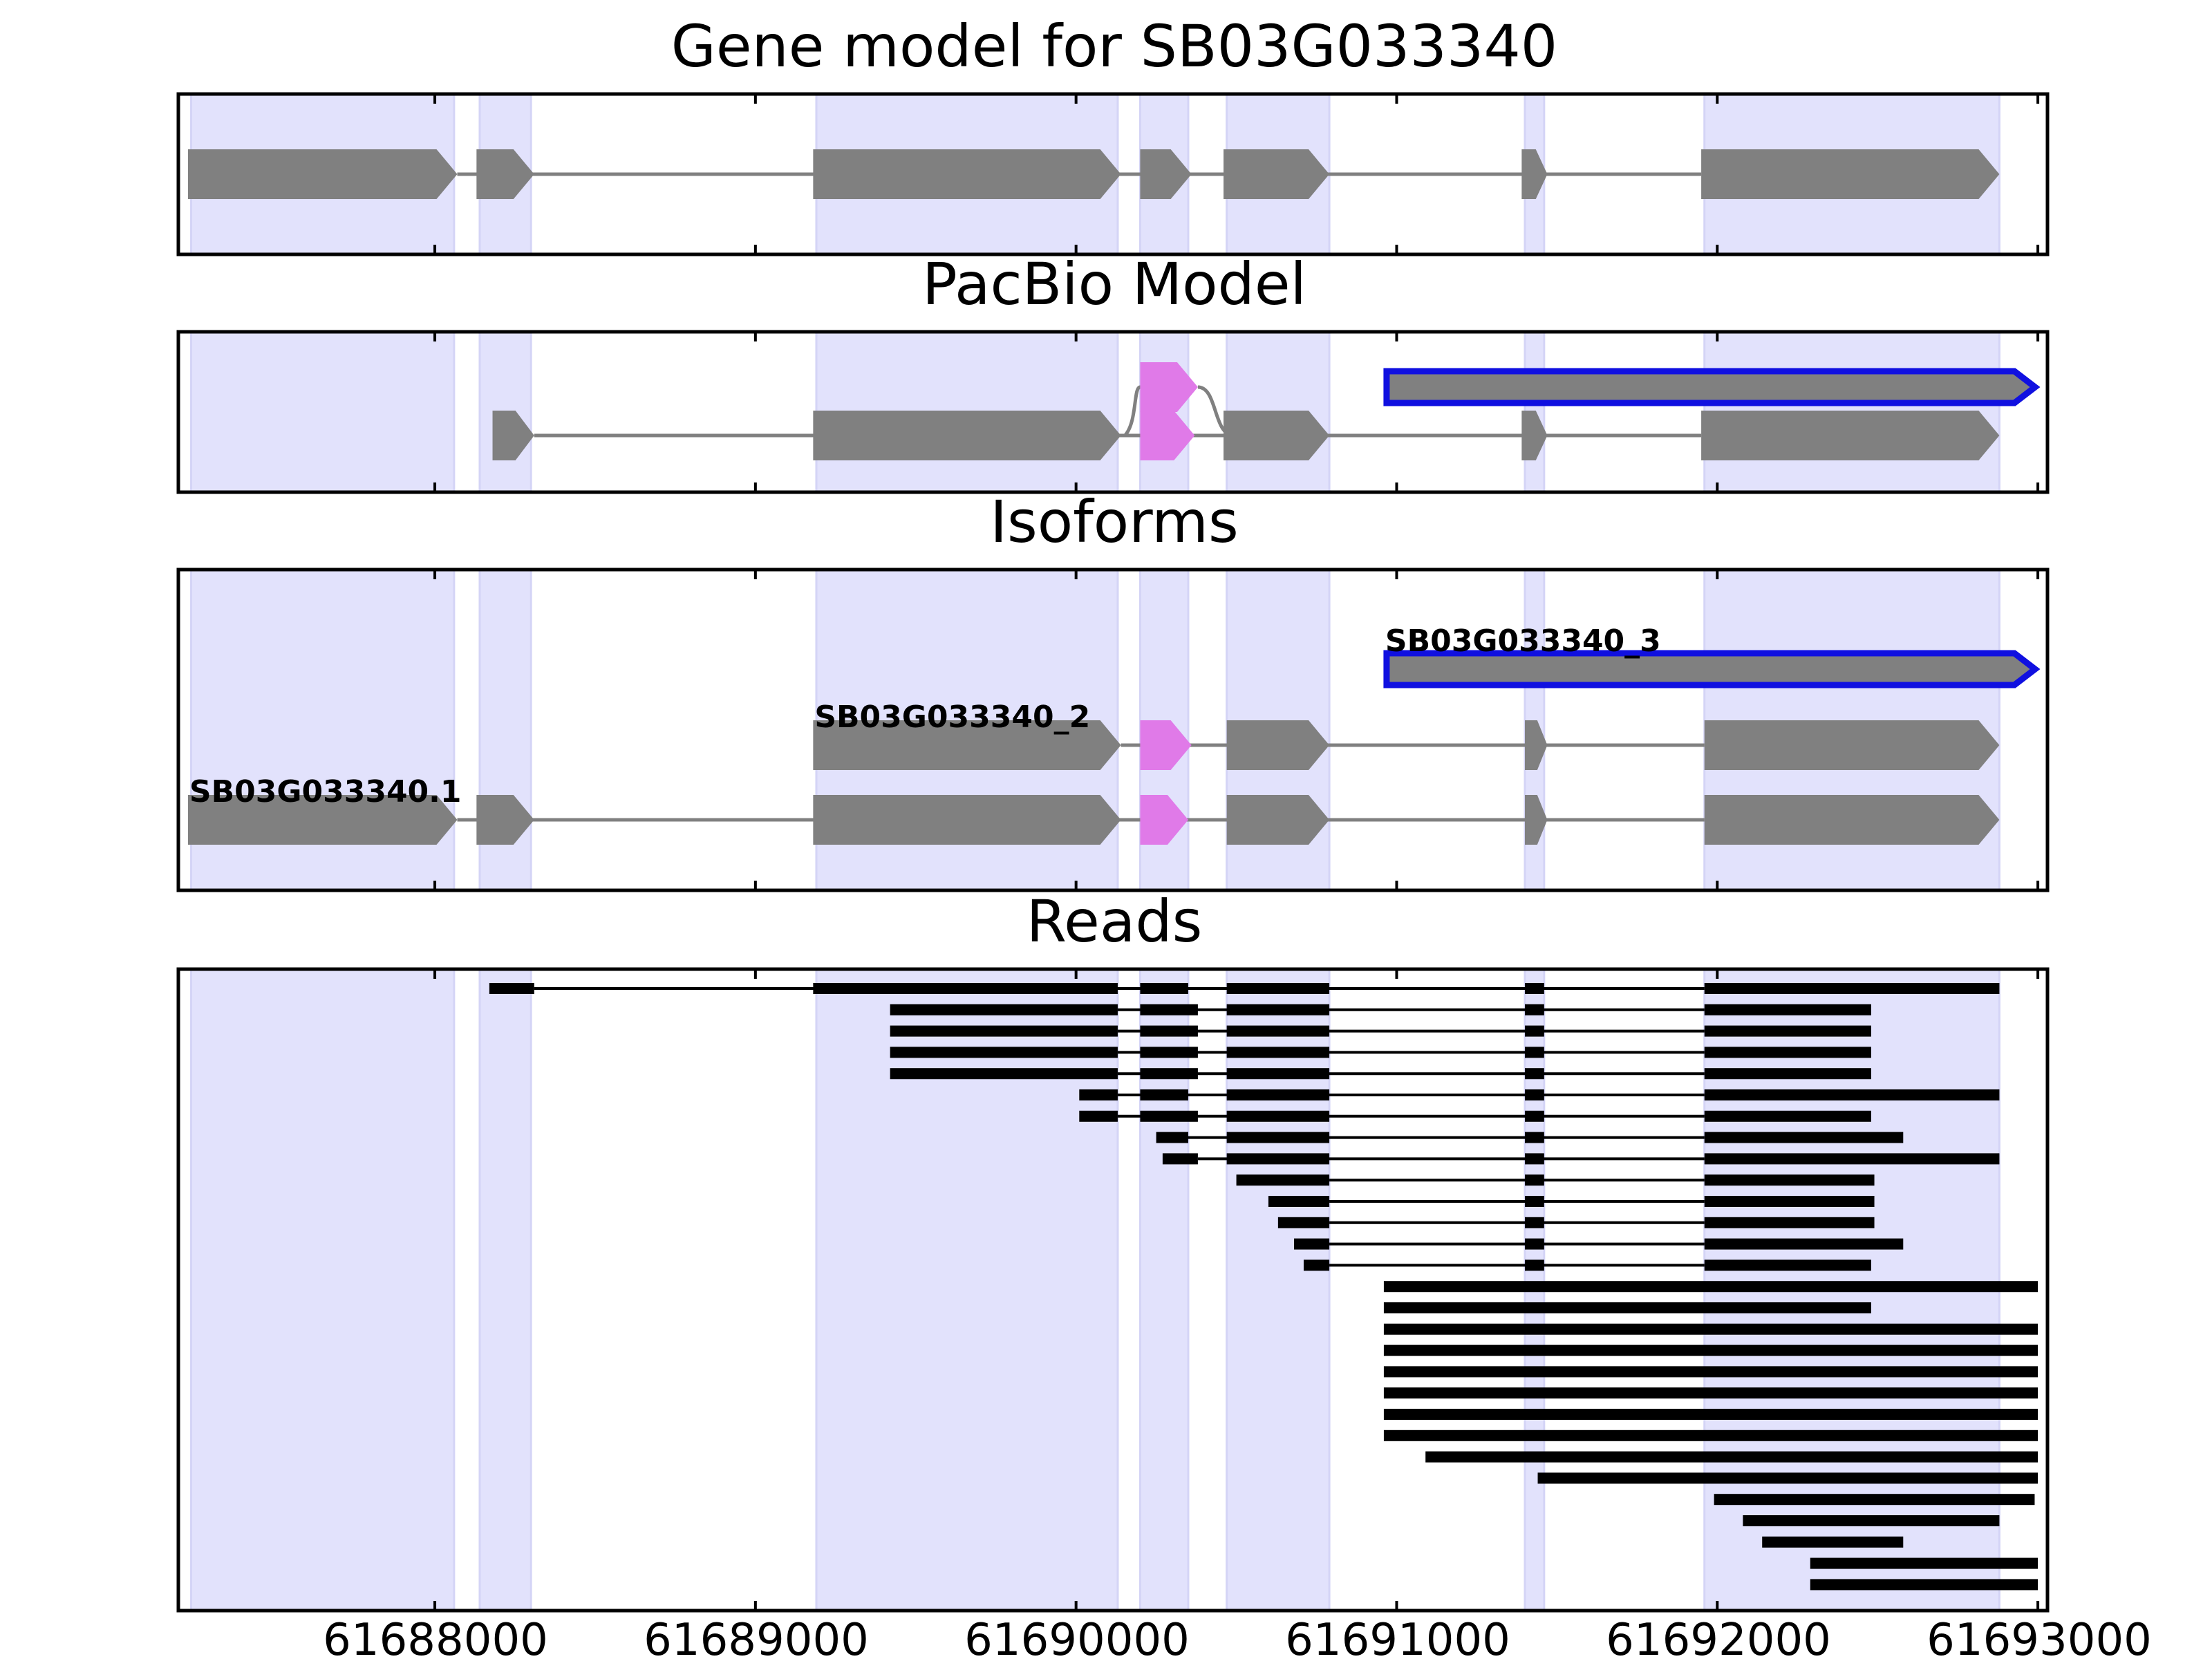  Describe the element at coordinates (1718, 1637) in the screenshot. I see `x-tick-label: 61692000` at that location.